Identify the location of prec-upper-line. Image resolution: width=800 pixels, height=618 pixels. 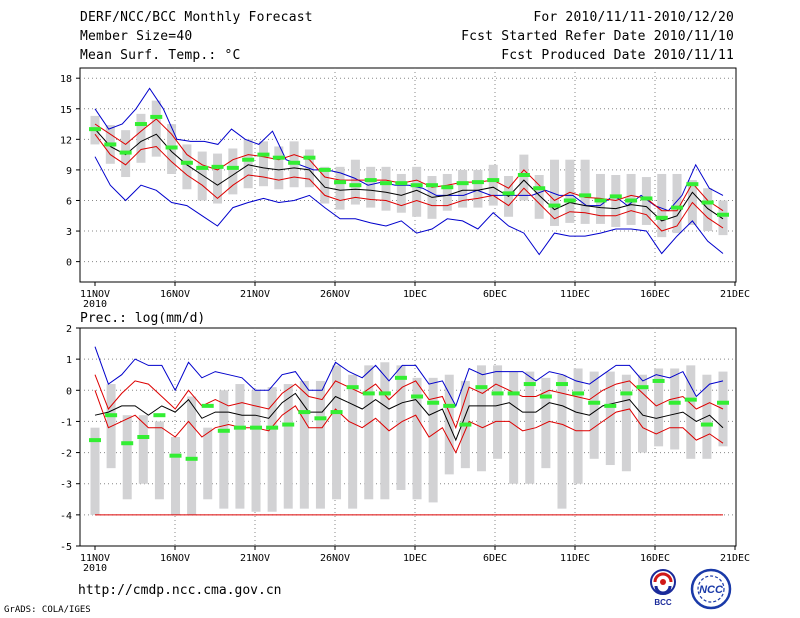
(409, 402).